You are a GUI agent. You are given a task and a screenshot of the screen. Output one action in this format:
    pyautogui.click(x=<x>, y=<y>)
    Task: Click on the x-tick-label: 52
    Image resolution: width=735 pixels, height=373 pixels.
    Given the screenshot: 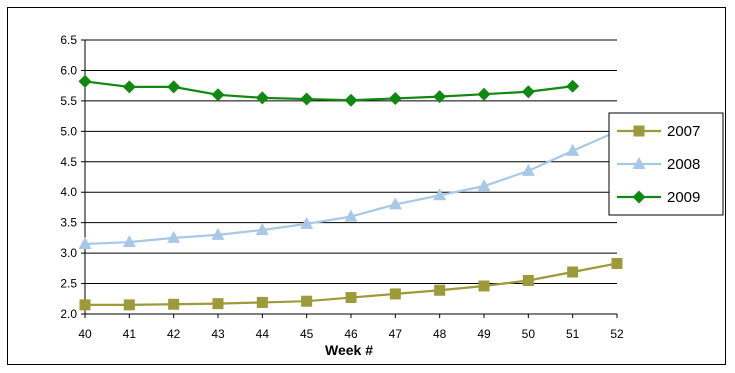 What is the action you would take?
    pyautogui.click(x=617, y=334)
    